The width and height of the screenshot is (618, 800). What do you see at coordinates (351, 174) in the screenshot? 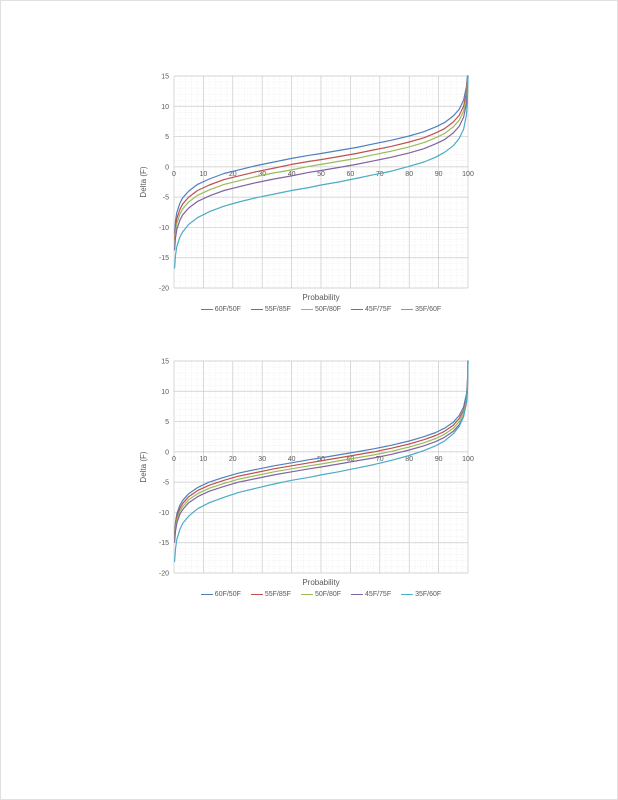
I see `x-tick-label: 60` at bounding box center [351, 174].